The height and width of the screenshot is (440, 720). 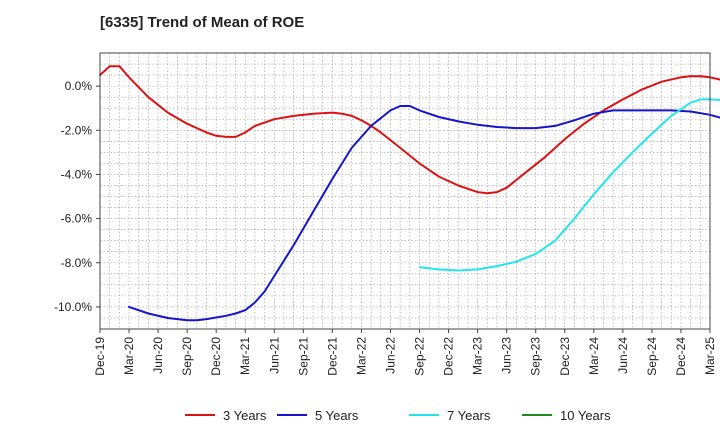 I want to click on legend: 3 Years 5 Years 7 Years 10 Years, so click(x=398, y=415).